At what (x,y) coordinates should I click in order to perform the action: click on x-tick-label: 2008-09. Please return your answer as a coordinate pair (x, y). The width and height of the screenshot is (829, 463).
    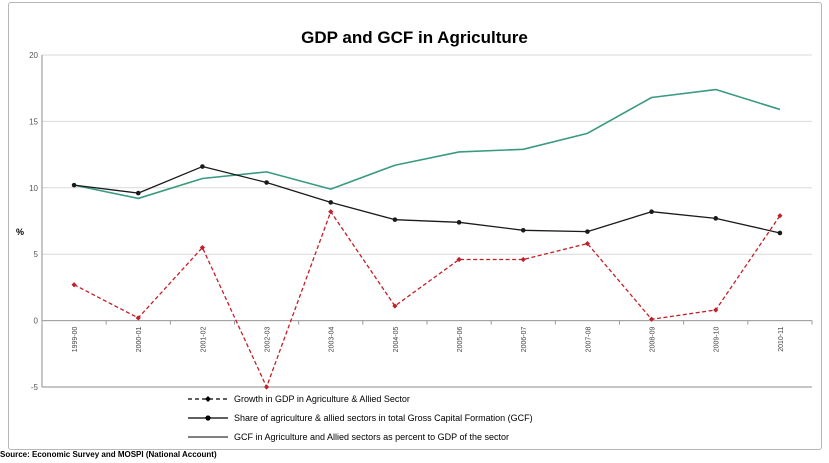
    Looking at the image, I should click on (653, 340).